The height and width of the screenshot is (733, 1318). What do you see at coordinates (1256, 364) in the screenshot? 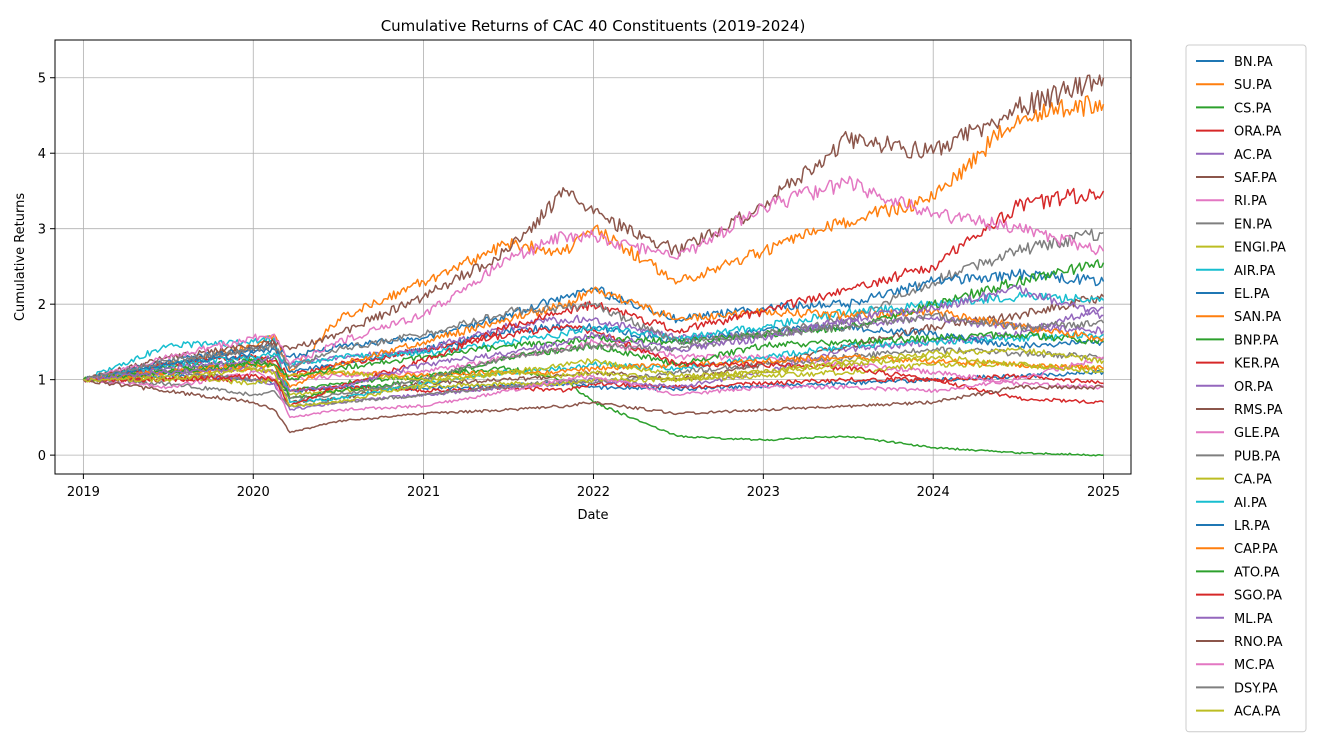
I see `legend-entry: KER.PA` at bounding box center [1256, 364].